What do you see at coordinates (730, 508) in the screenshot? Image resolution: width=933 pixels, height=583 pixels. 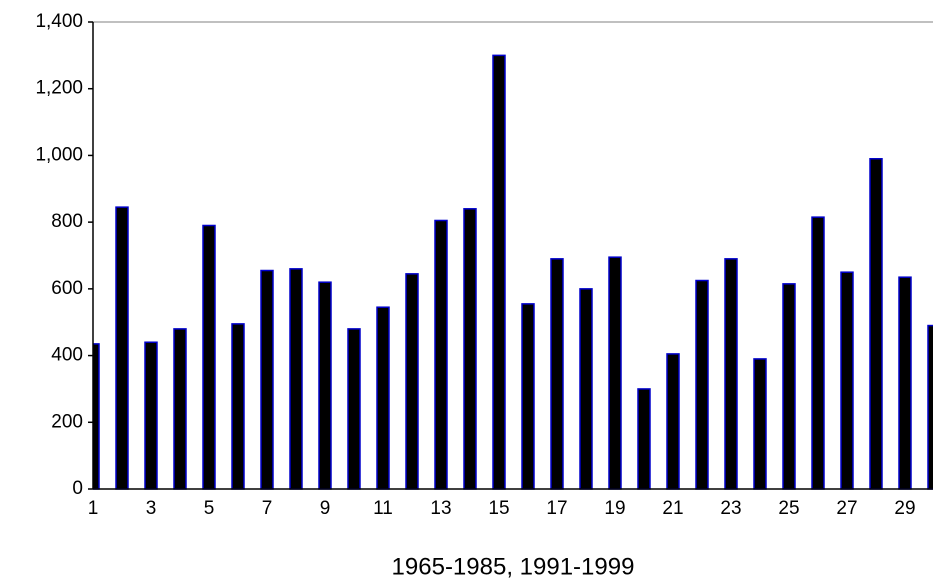 I see `x-tick-label: 23` at bounding box center [730, 508].